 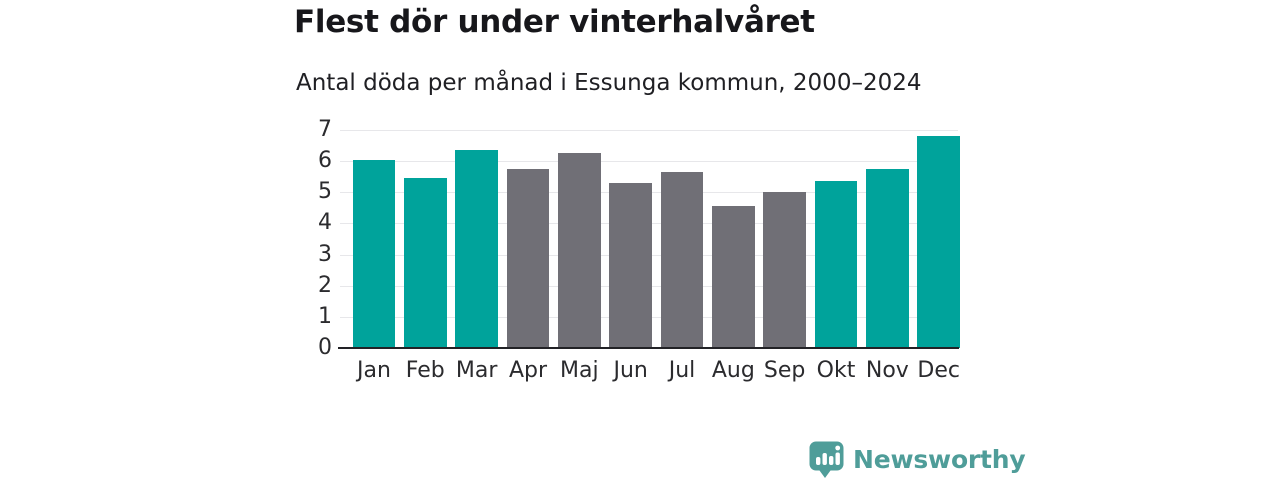 I want to click on bar-maj, so click(x=579, y=250).